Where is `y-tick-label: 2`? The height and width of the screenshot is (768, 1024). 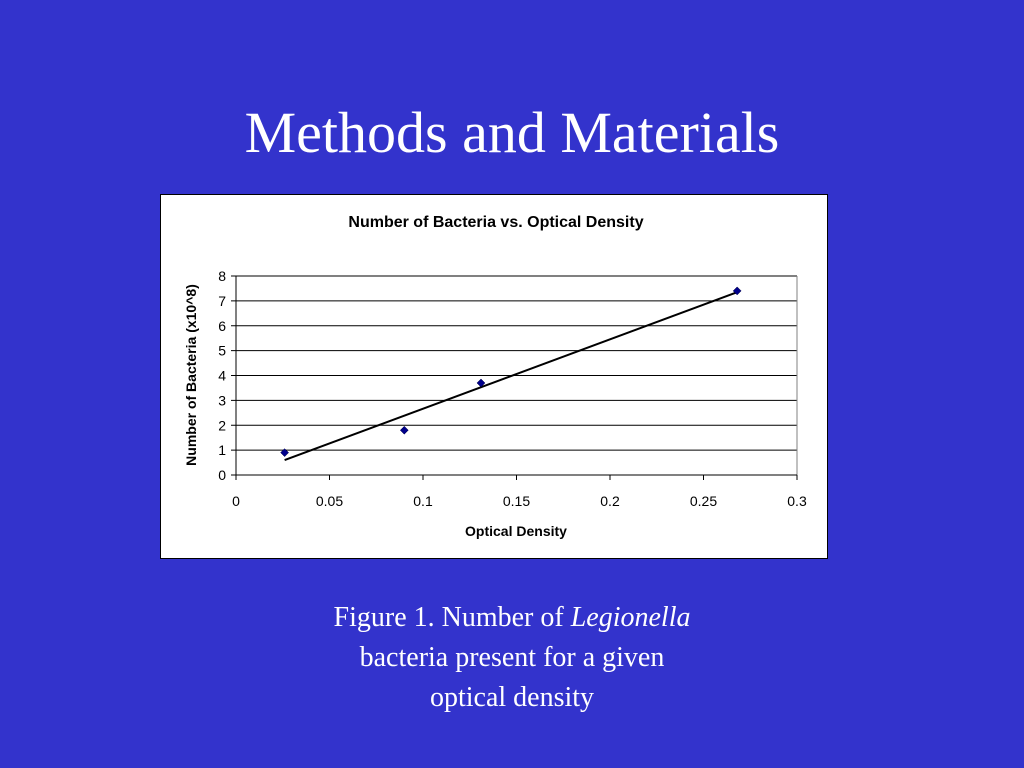 y-tick-label: 2 is located at coordinates (222, 425).